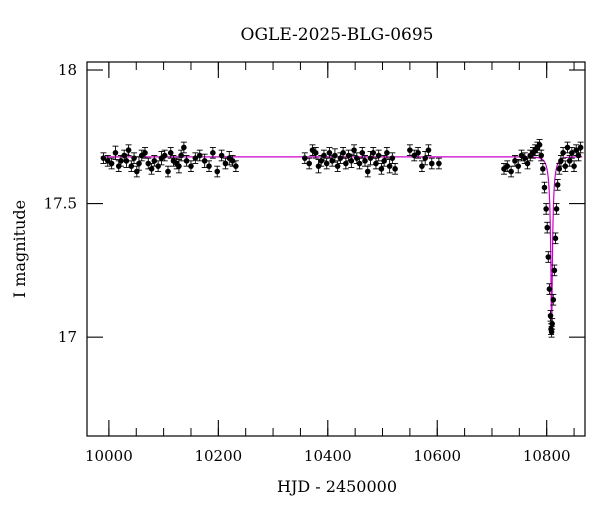 The image size is (600, 512). What do you see at coordinates (337, 486) in the screenshot?
I see `x-axis-label: HJD - 2450000` at bounding box center [337, 486].